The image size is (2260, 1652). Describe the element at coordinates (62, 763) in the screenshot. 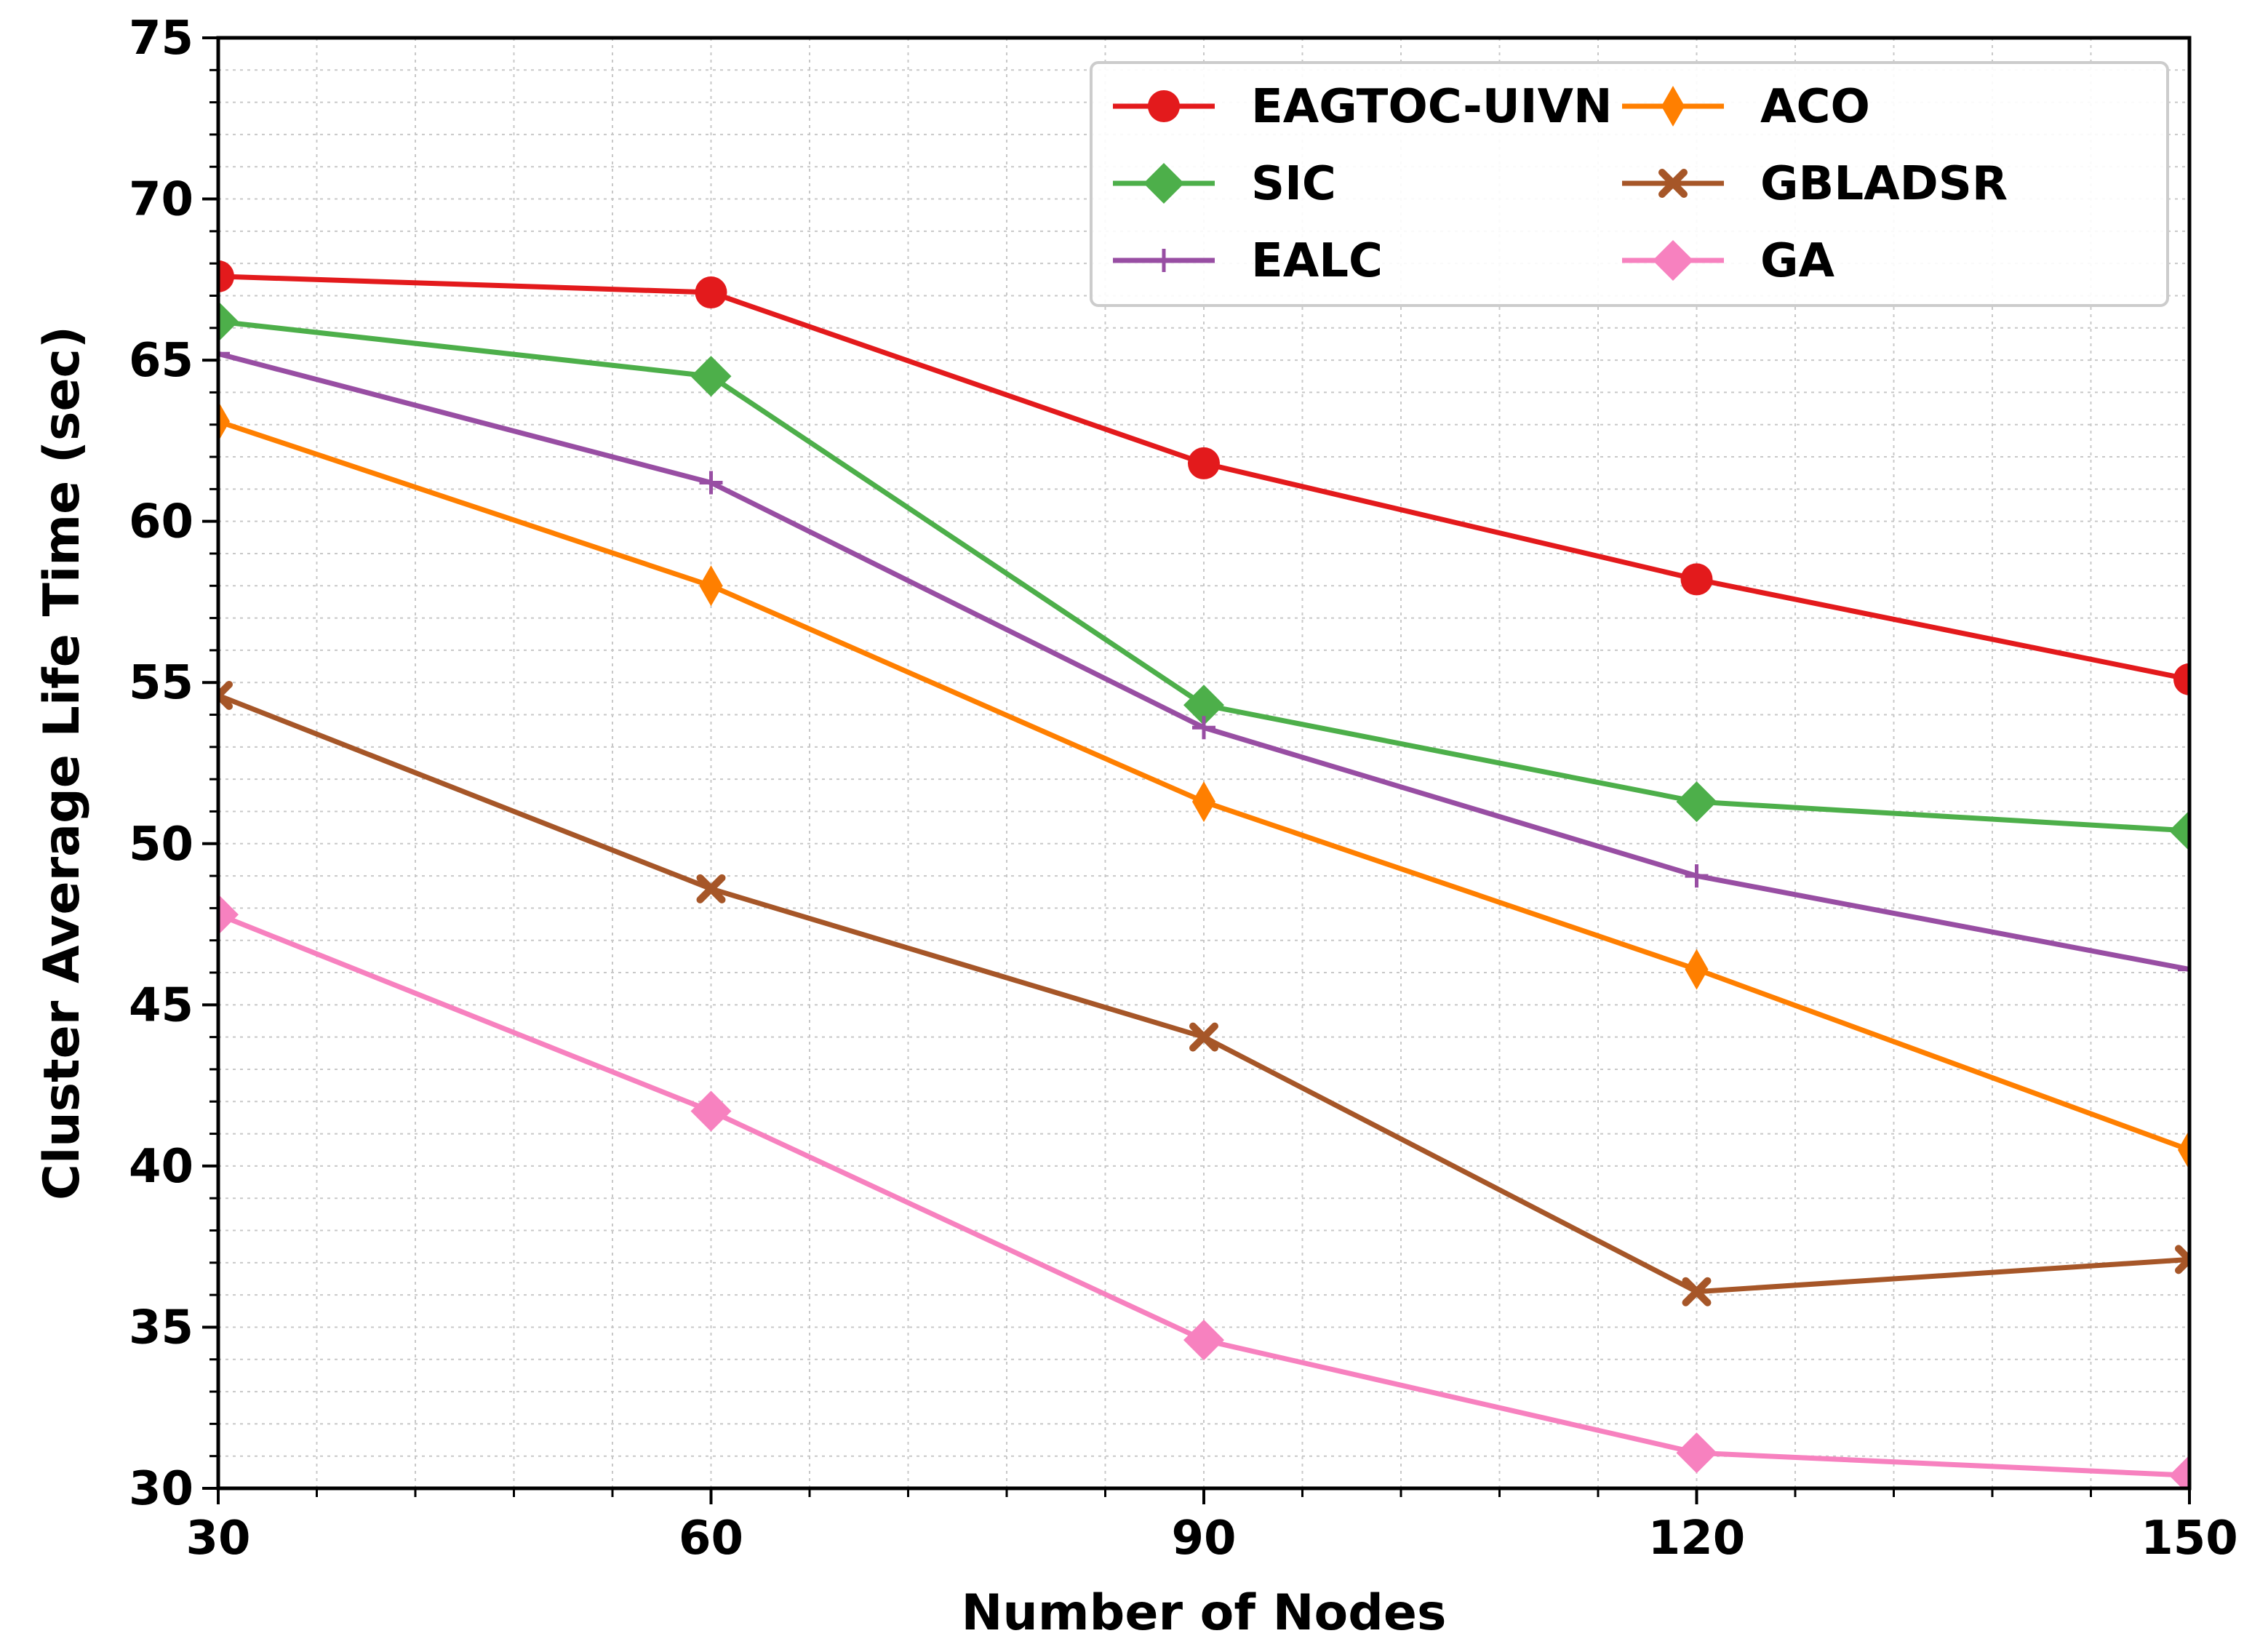

I see `y-axis-label: Cluster Average Life Time (sec)` at that location.